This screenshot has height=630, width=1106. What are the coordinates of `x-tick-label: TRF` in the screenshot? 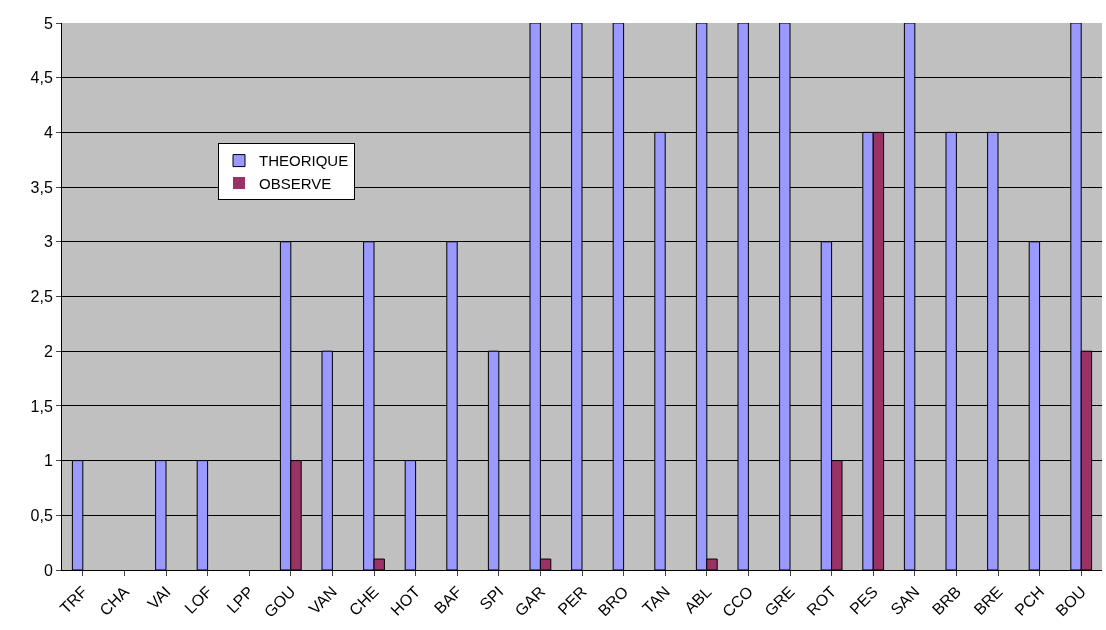 It's located at (73, 599).